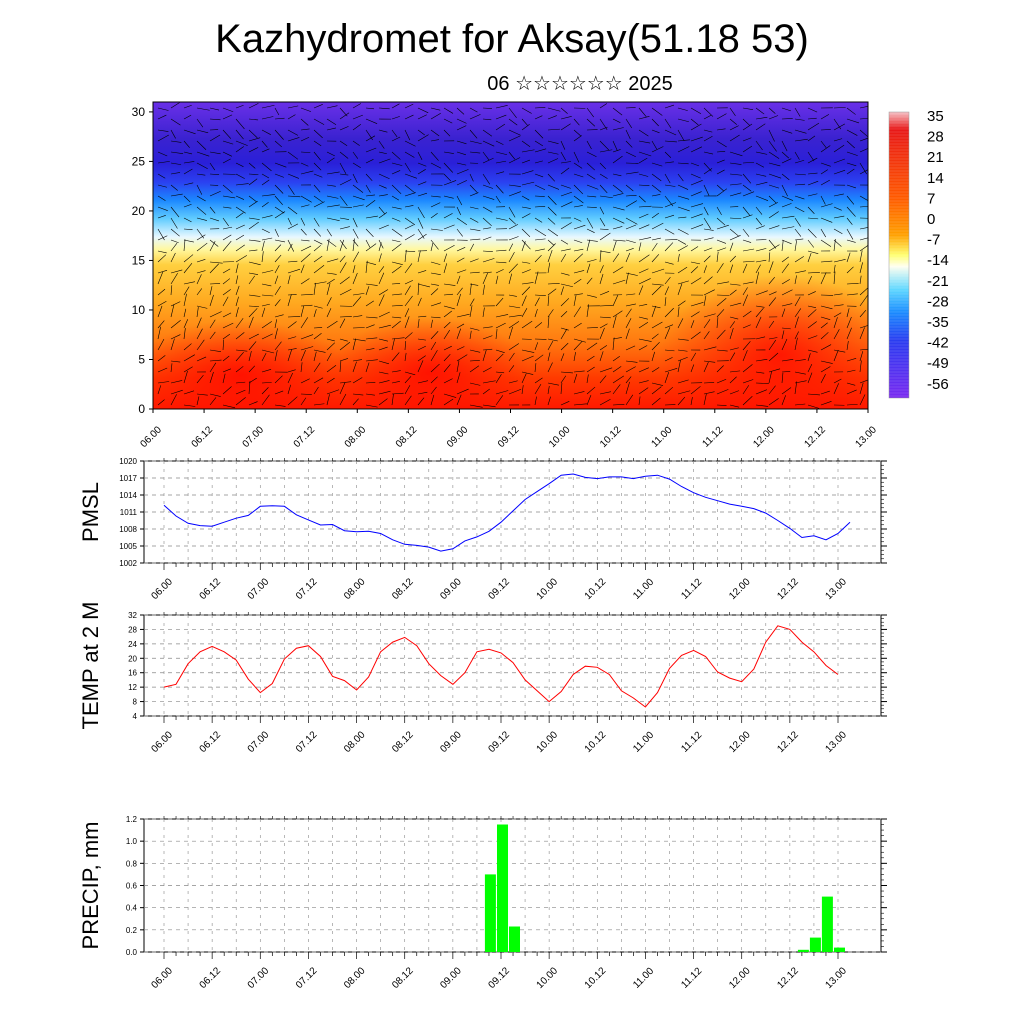 The width and height of the screenshot is (1024, 1024). What do you see at coordinates (788, 978) in the screenshot?
I see `precip-xtick-label: 12.12` at bounding box center [788, 978].